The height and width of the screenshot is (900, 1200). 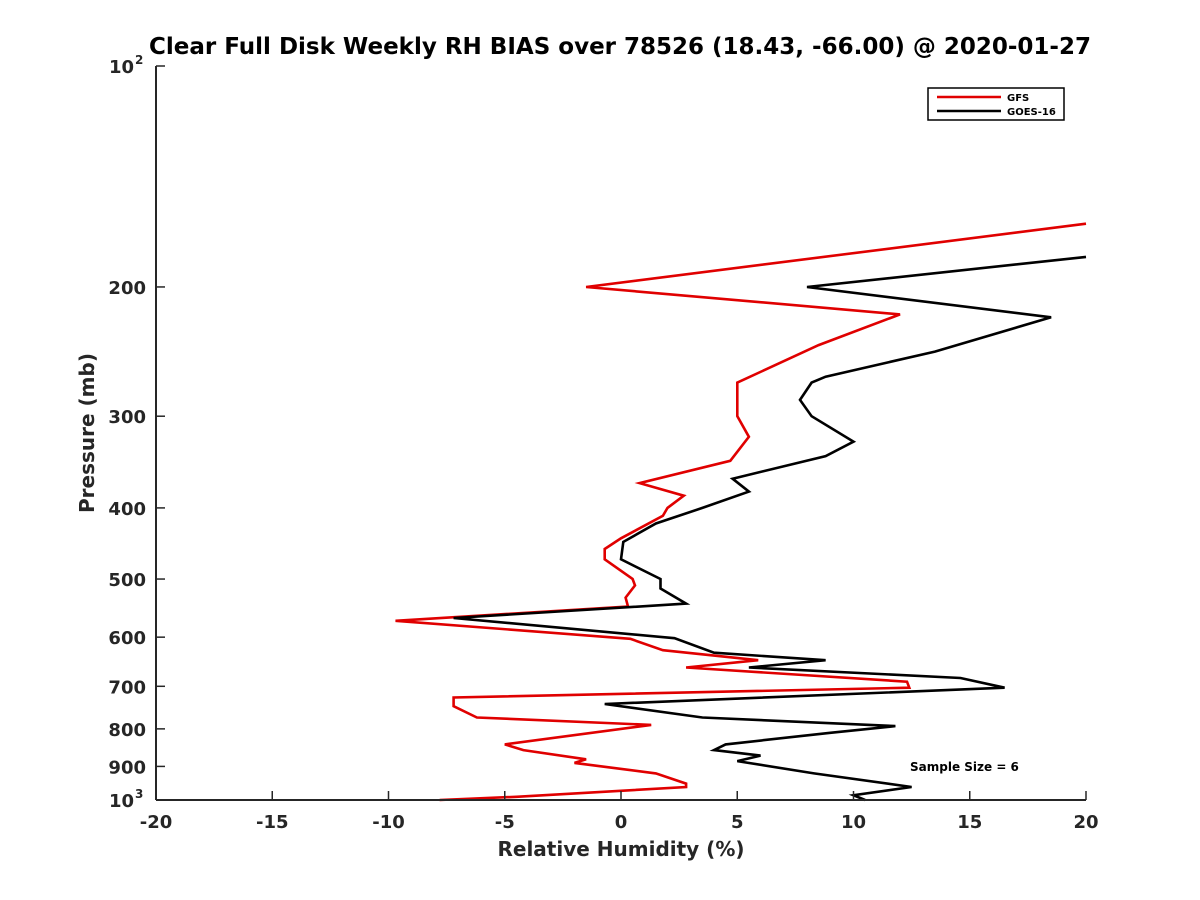 I want to click on x-axis-label: Relative Humidity (%), so click(x=620, y=849).